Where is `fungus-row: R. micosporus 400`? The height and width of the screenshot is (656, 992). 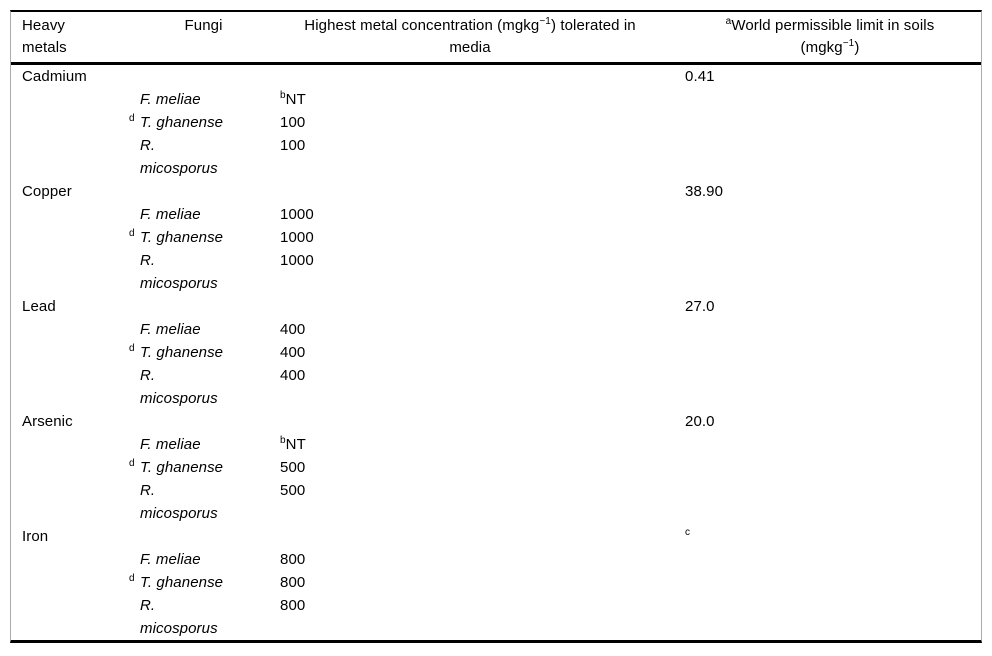 fungus-row: R. micosporus 400 is located at coordinates (496, 387).